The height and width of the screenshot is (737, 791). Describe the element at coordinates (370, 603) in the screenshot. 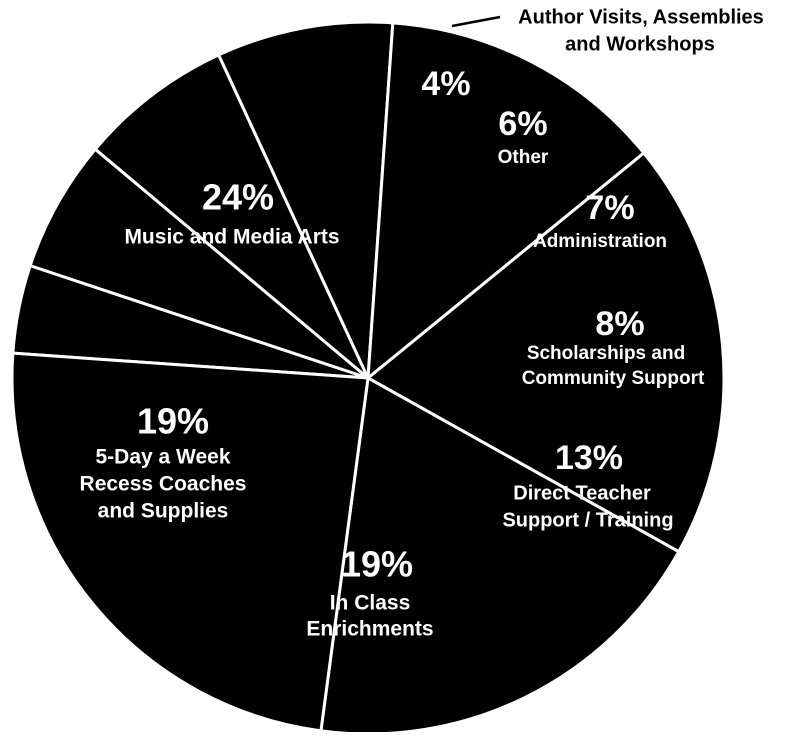

I see `slice-category-label: In Class` at that location.